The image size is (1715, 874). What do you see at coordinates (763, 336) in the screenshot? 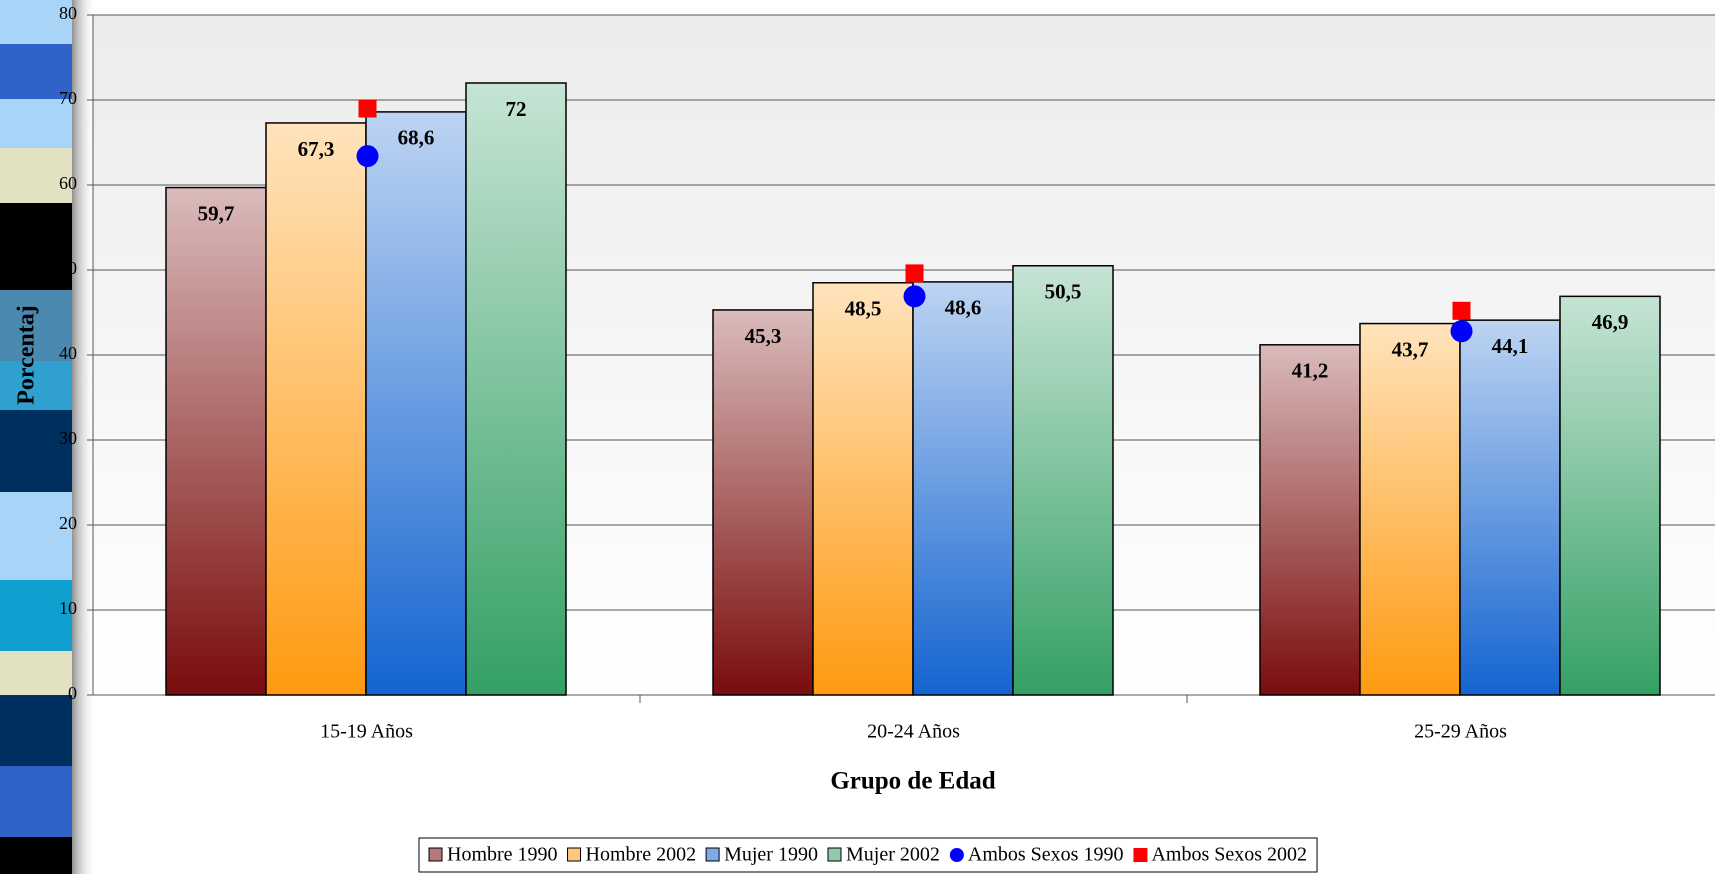
I see `value-label: 45,3` at bounding box center [763, 336].